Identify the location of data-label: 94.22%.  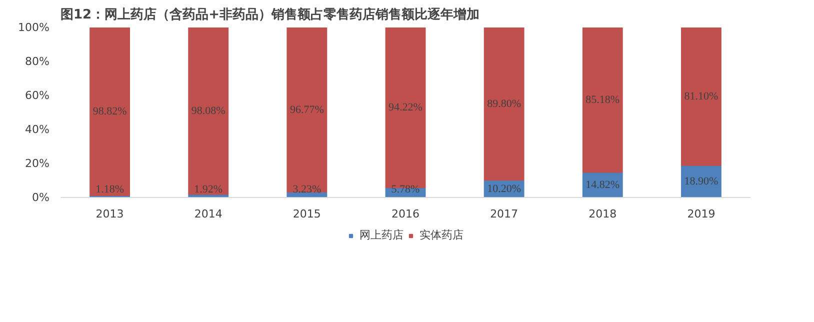
(405, 108).